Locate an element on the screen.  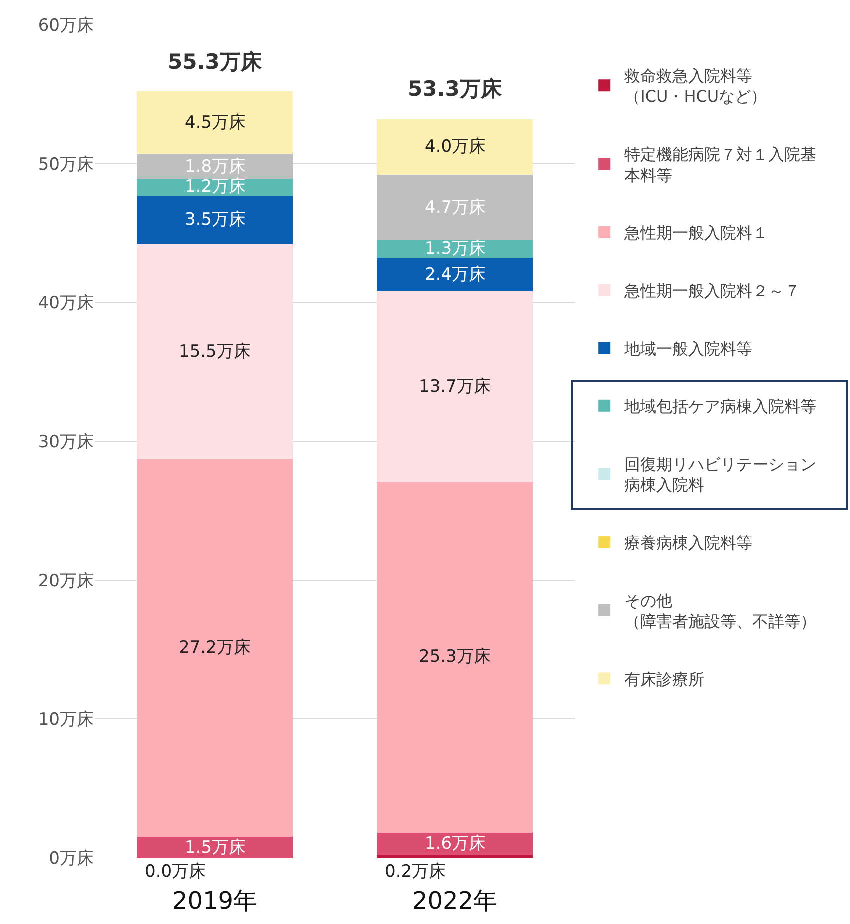
legend-label: 特定機能病院７対１入院基本料等 is located at coordinates (720, 165).